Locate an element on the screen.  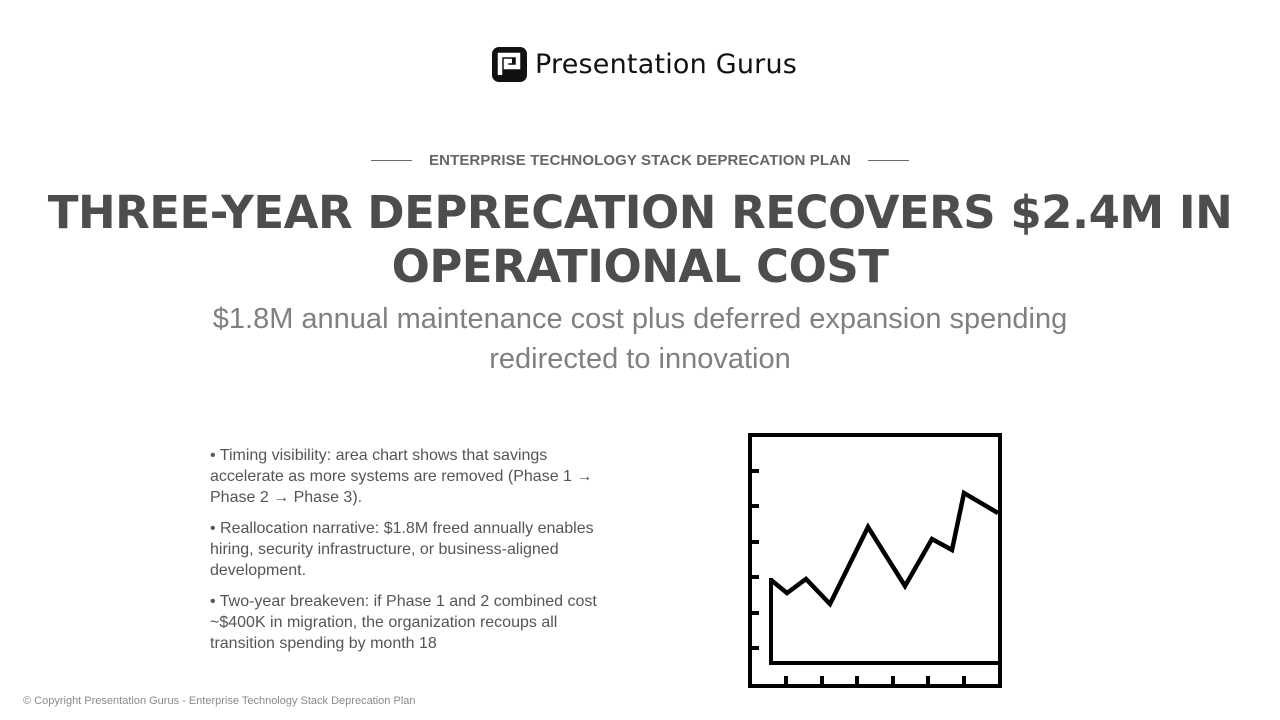
chart-icon-axes is located at coordinates (883, 621).